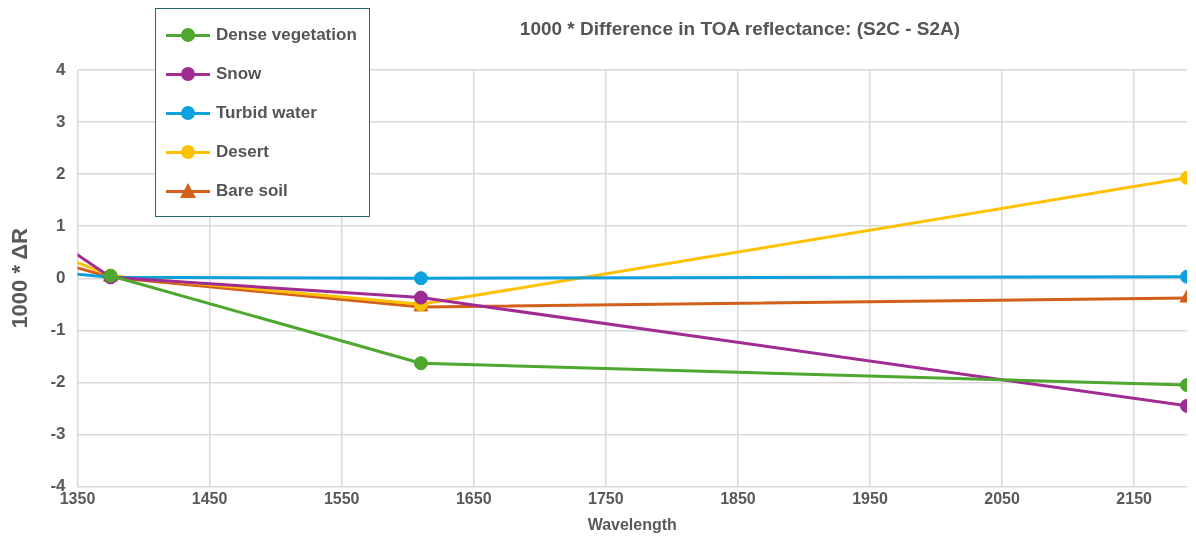  Describe the element at coordinates (266, 112) in the screenshot. I see `legend-label: Turbid water` at that location.